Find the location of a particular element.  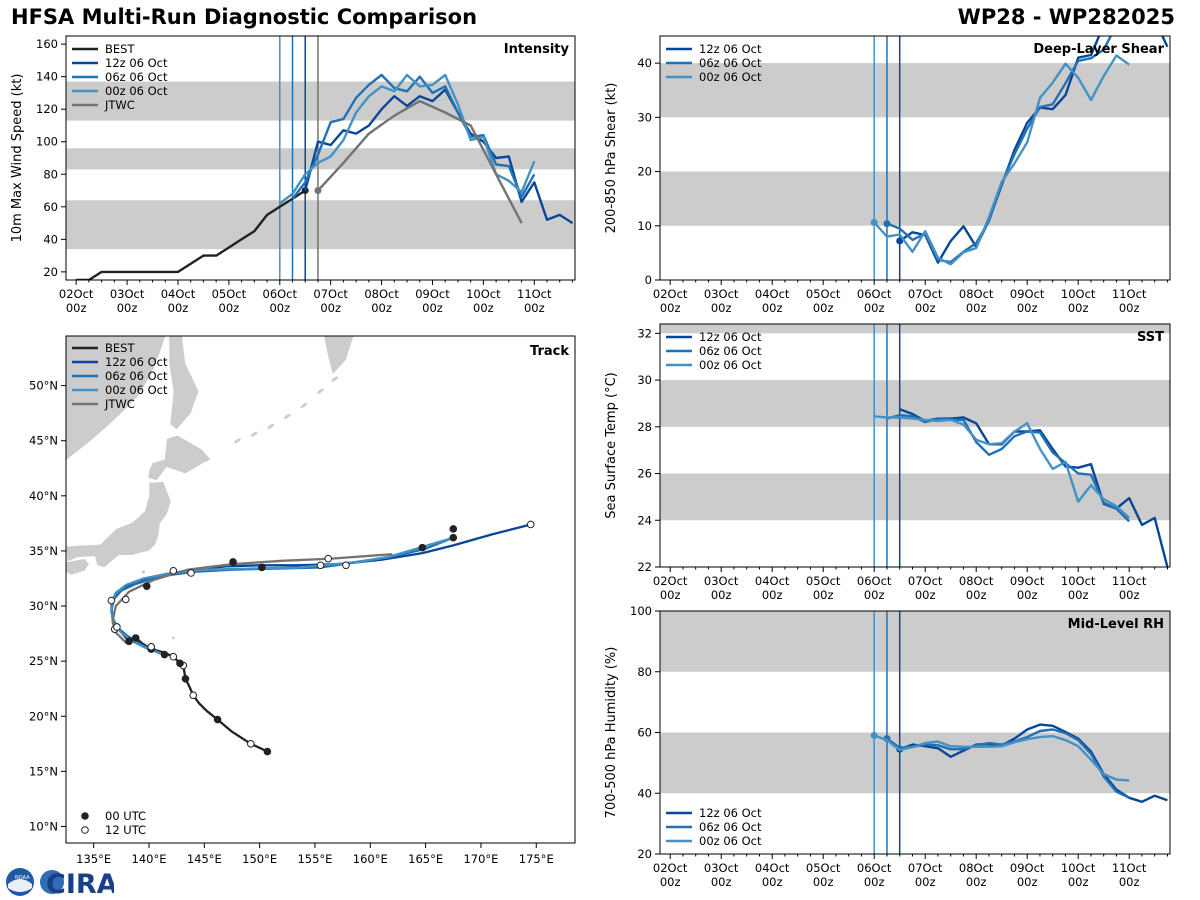

sst-ytick-label-3: 28 is located at coordinates (644, 427).